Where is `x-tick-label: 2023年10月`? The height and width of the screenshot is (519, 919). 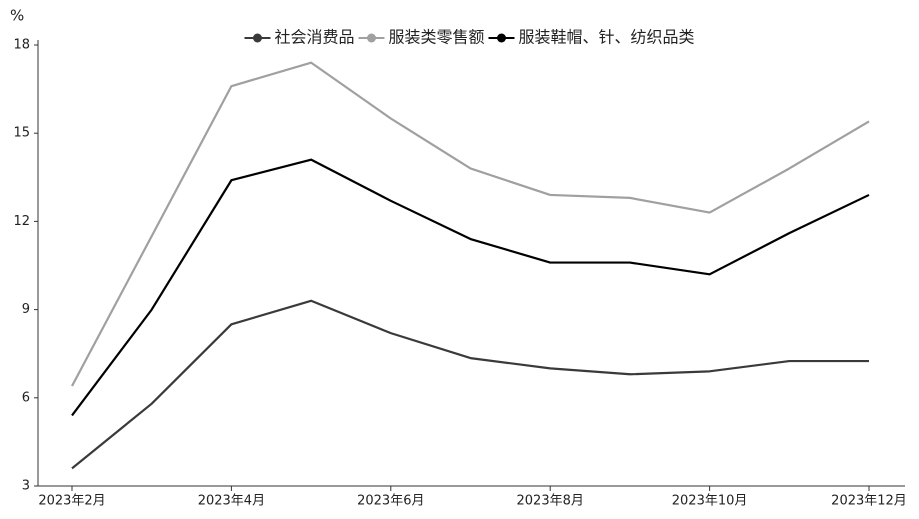 x-tick-label: 2023年10月 is located at coordinates (710, 501).